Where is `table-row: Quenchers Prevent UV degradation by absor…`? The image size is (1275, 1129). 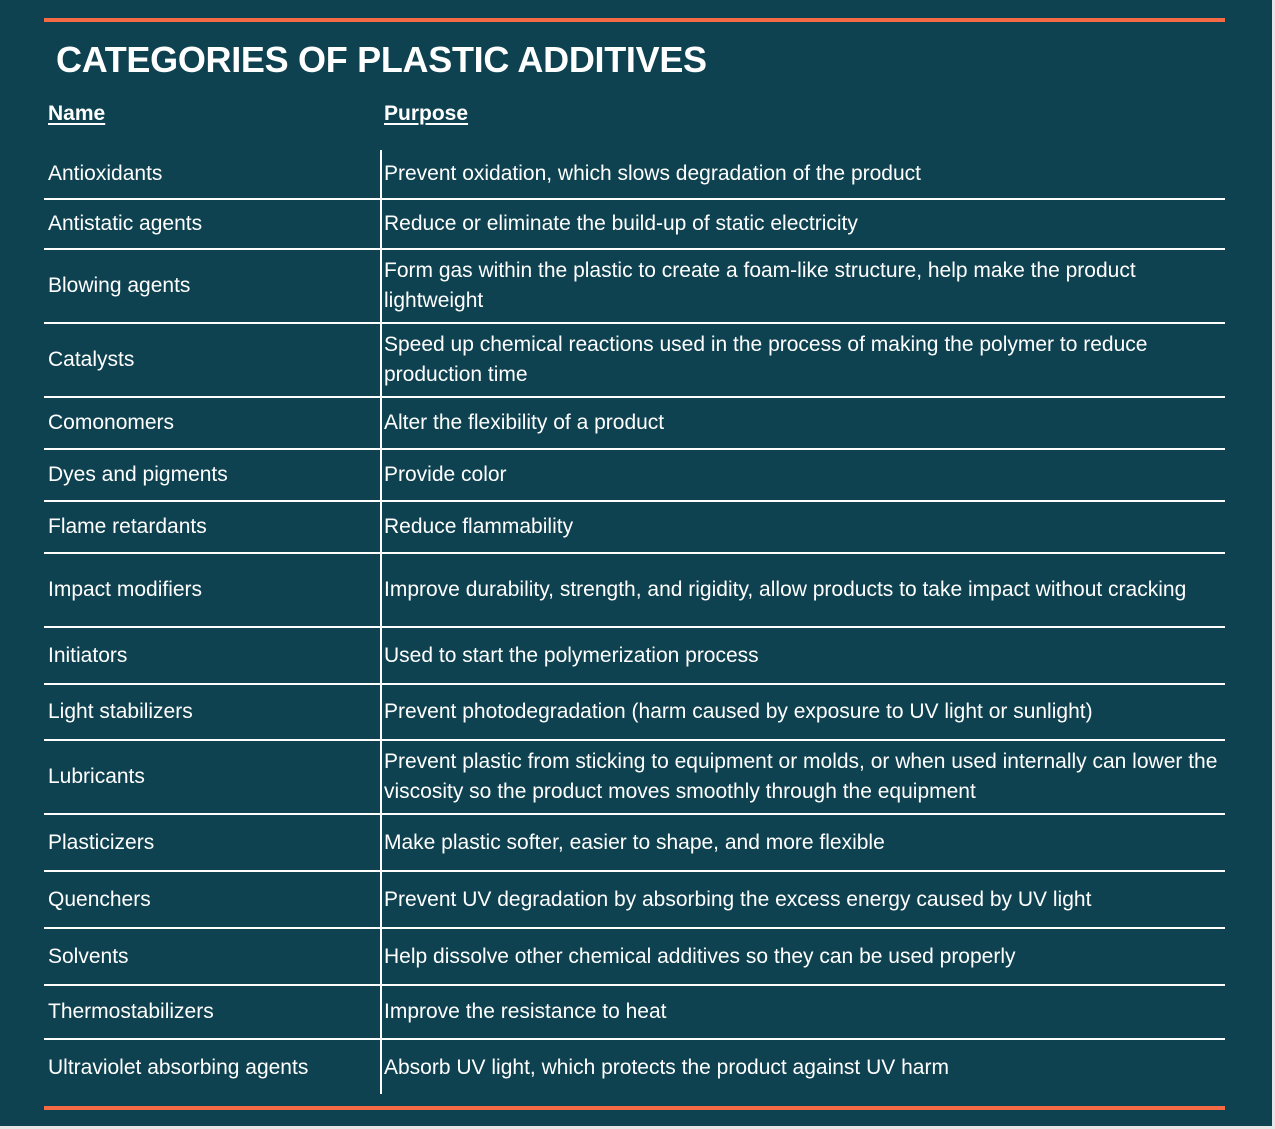 table-row: Quenchers Prevent UV degradation by absor… is located at coordinates (634, 900).